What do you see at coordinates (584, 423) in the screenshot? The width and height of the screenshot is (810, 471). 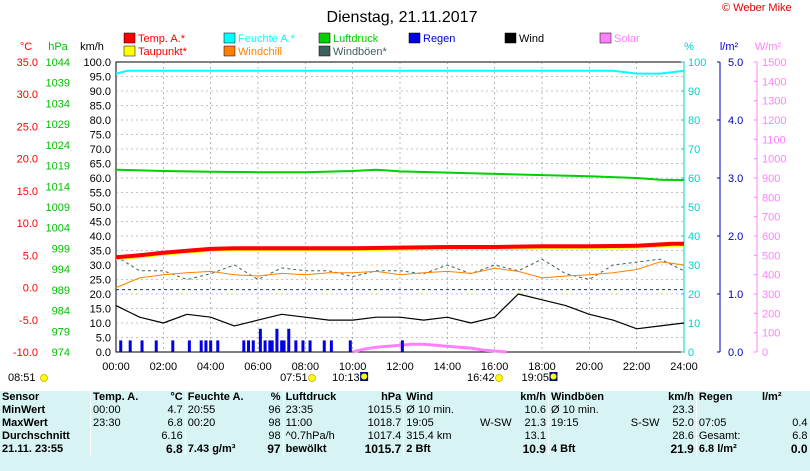 I see `stats-cell: 19:15` at bounding box center [584, 423].